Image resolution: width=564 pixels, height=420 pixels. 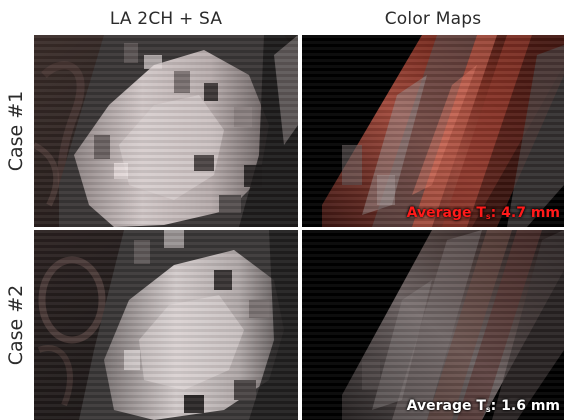 What do you see at coordinates (16, 131) in the screenshot?
I see `row-label-case-1: Case #1` at bounding box center [16, 131].